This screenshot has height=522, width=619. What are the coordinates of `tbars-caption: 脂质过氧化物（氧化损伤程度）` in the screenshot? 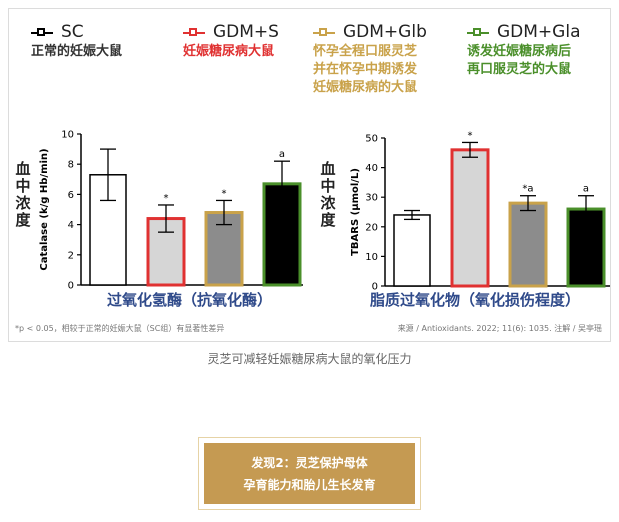 It's located at (475, 300).